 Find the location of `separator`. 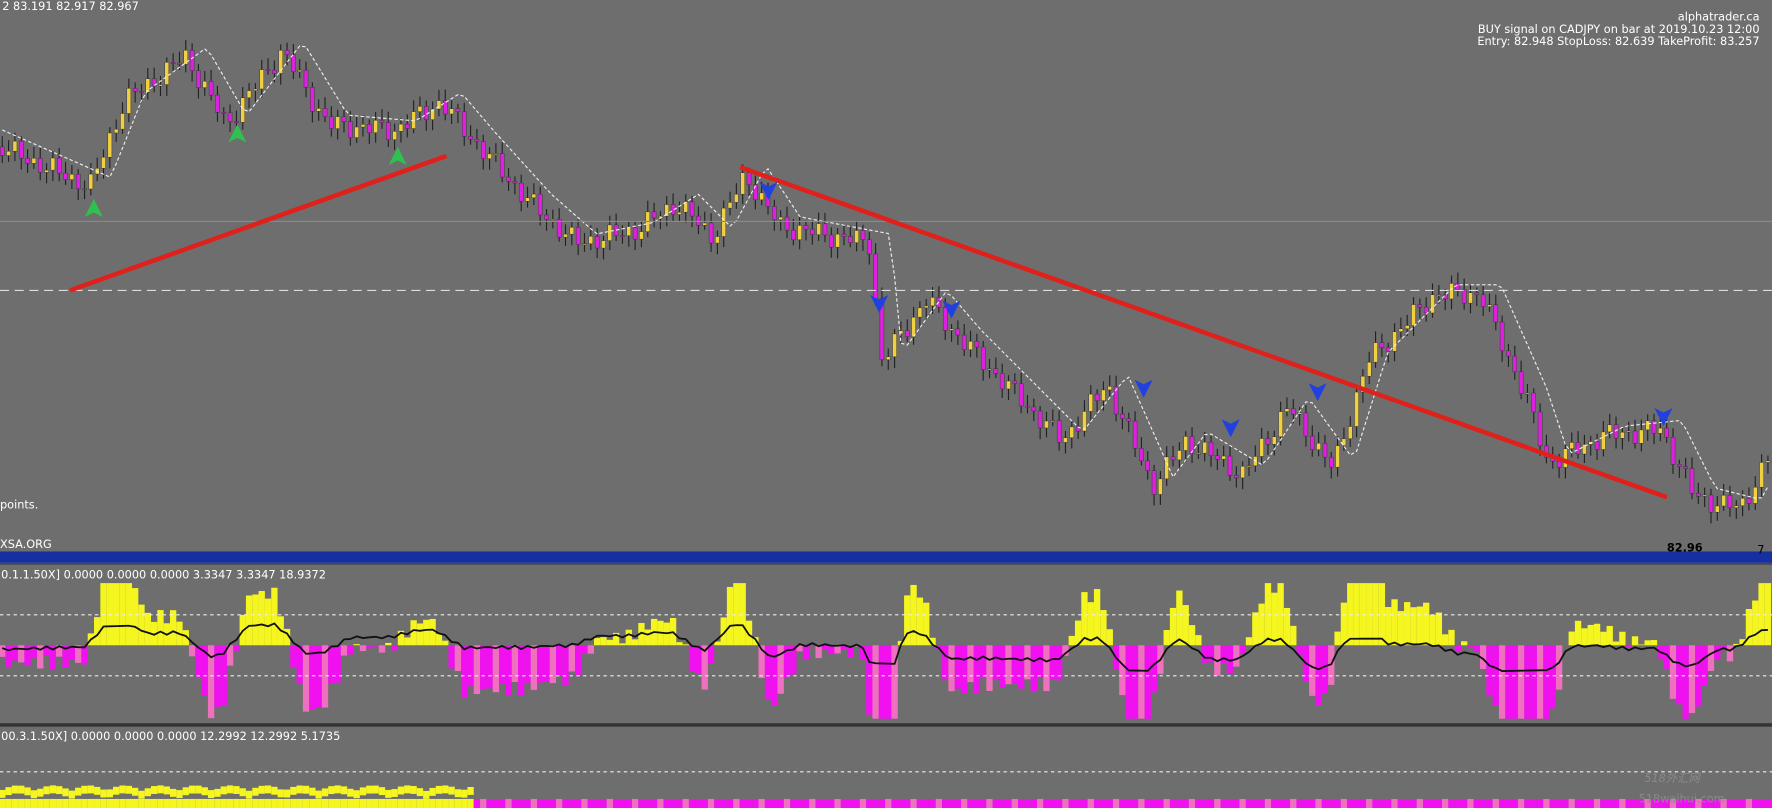

separator is located at coordinates (886, 725).